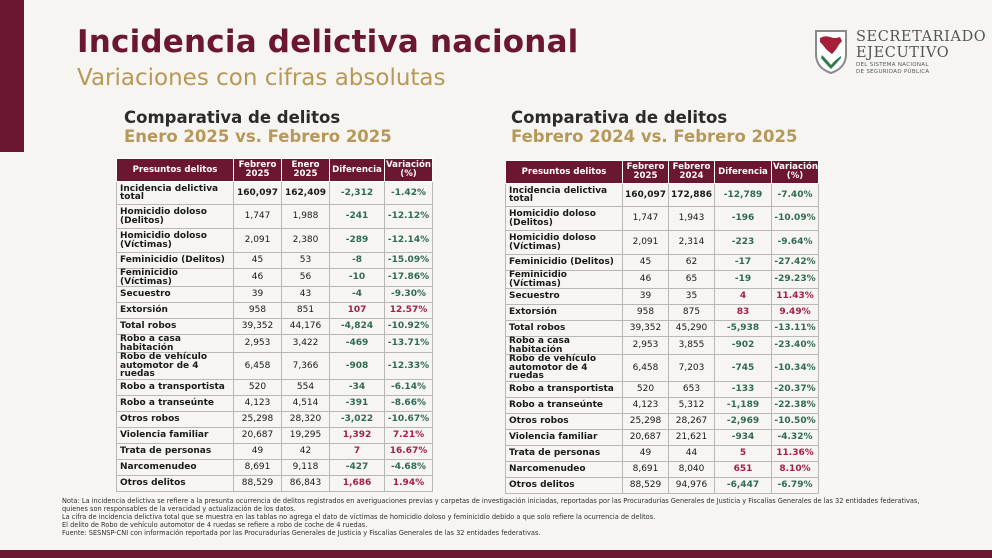  I want to click on page-title: Incidencia delictiva nacional, so click(328, 42).